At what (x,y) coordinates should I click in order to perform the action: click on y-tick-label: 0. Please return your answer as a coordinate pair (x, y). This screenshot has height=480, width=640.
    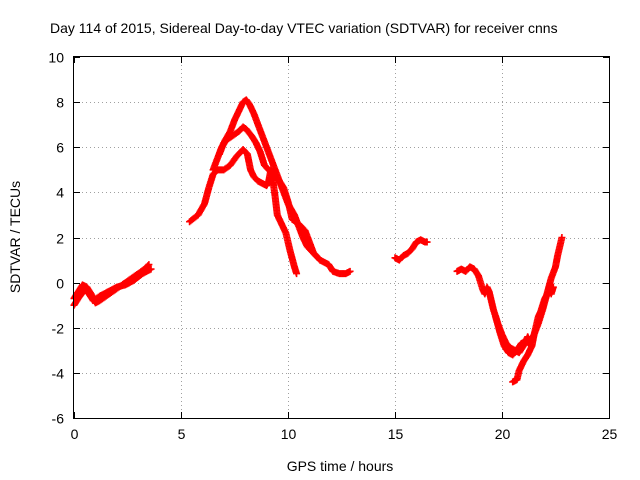
    Looking at the image, I should click on (60, 284).